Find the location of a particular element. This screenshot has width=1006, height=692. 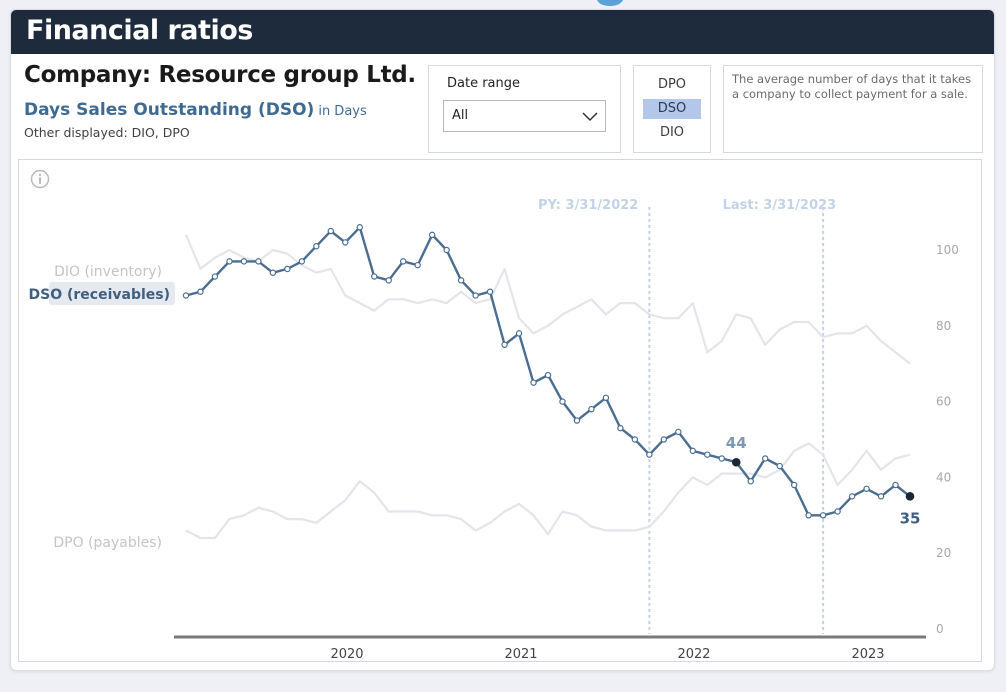

date-range-dropdown: All is located at coordinates (524, 116).